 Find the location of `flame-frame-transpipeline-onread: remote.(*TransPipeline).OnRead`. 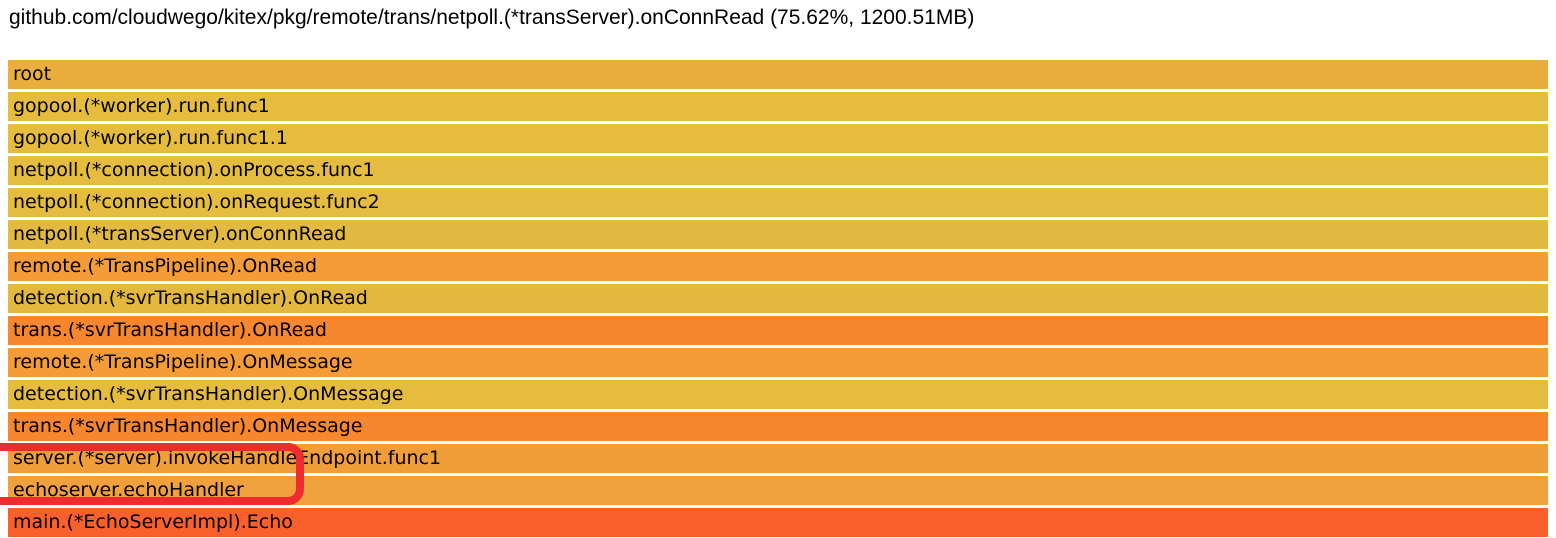

flame-frame-transpipeline-onread: remote.(*TransPipeline).OnRead is located at coordinates (778, 266).